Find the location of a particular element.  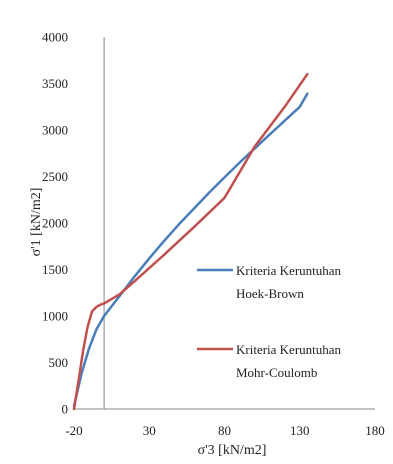

y-axis-title: σ'1 [kN/m2] is located at coordinates (36, 222).